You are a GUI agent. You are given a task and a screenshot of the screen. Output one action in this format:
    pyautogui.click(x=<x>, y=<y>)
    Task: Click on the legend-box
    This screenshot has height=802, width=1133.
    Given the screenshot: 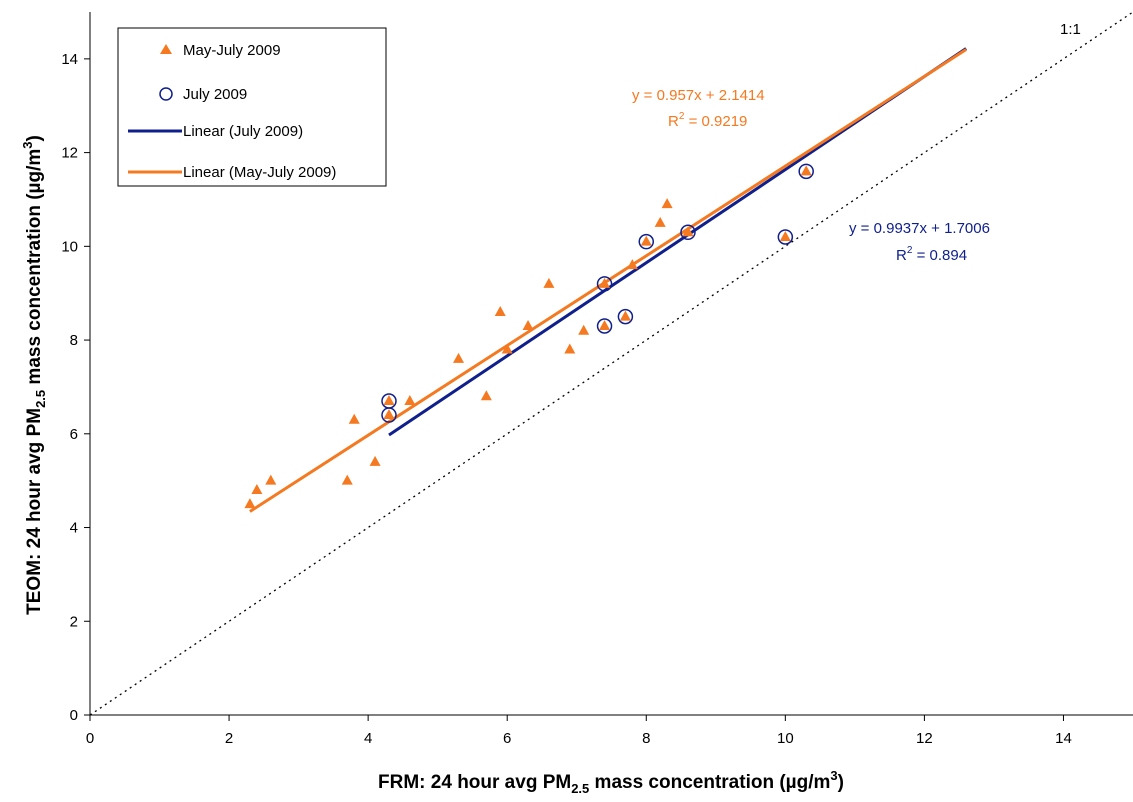 What is the action you would take?
    pyautogui.click(x=252, y=107)
    